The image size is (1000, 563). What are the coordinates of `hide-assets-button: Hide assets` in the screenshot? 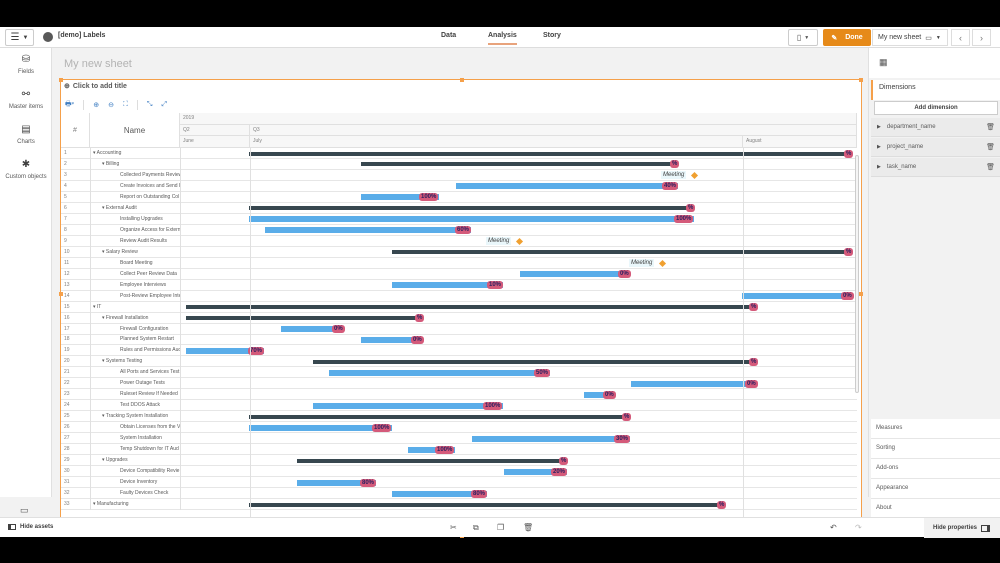 It's located at (30, 527).